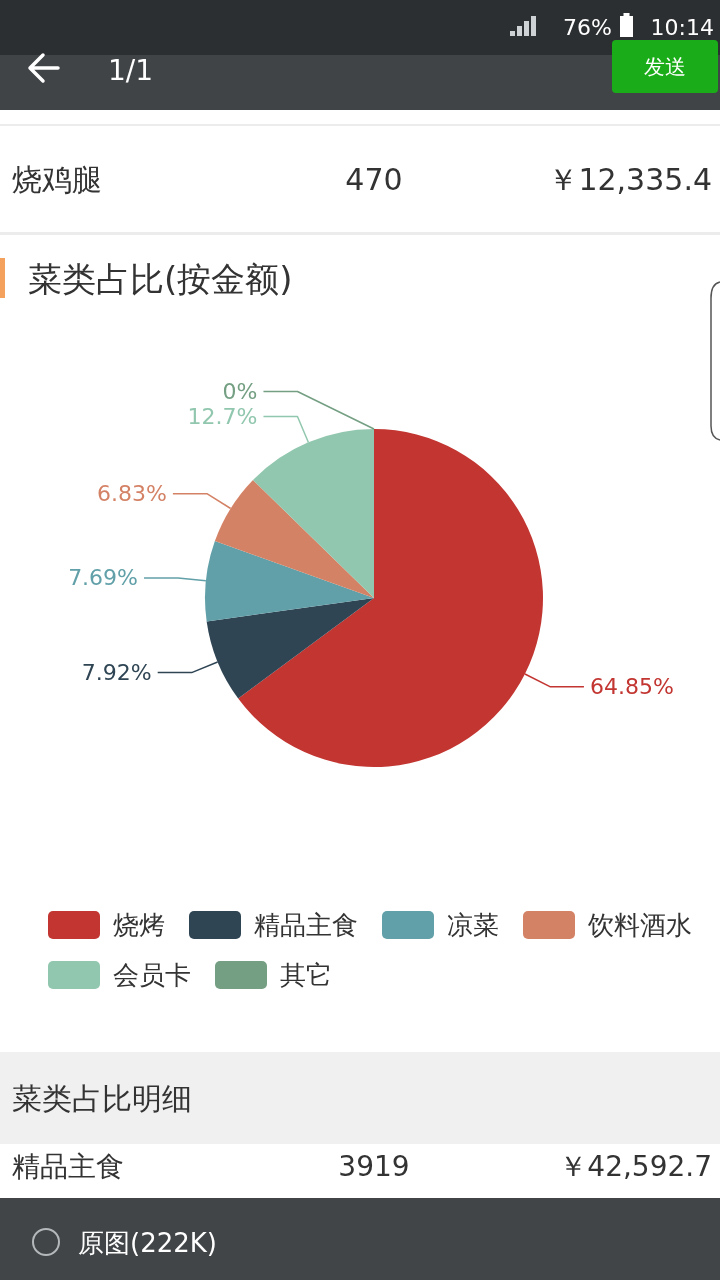  What do you see at coordinates (240, 391) in the screenshot?
I see `text: 0%` at bounding box center [240, 391].